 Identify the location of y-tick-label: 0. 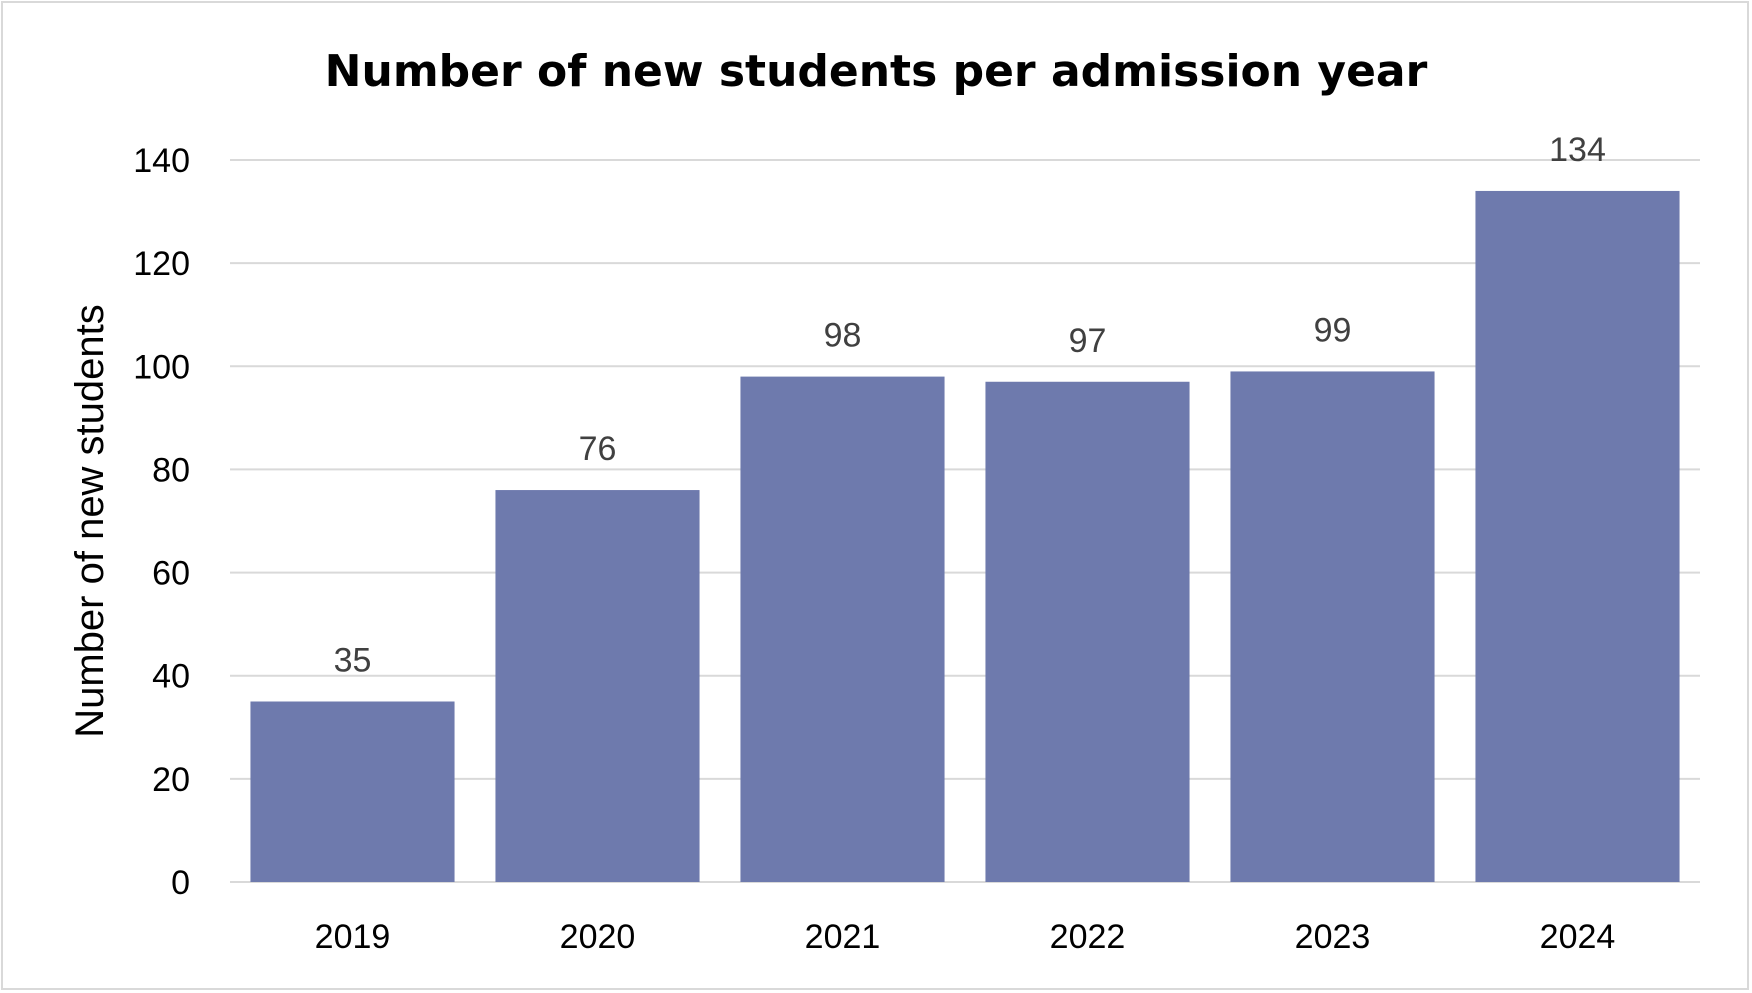
(180, 883).